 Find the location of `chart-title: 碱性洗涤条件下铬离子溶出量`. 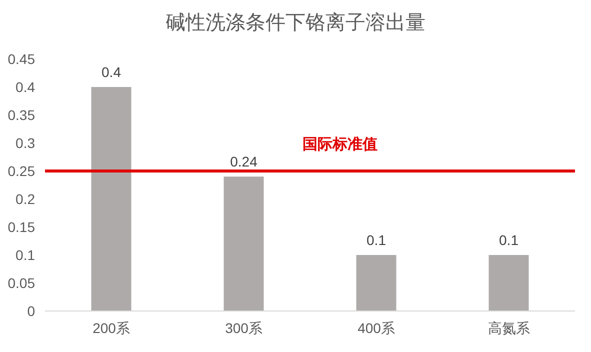

chart-title: 碱性洗涤条件下铬离子溶出量 is located at coordinates (296, 23).